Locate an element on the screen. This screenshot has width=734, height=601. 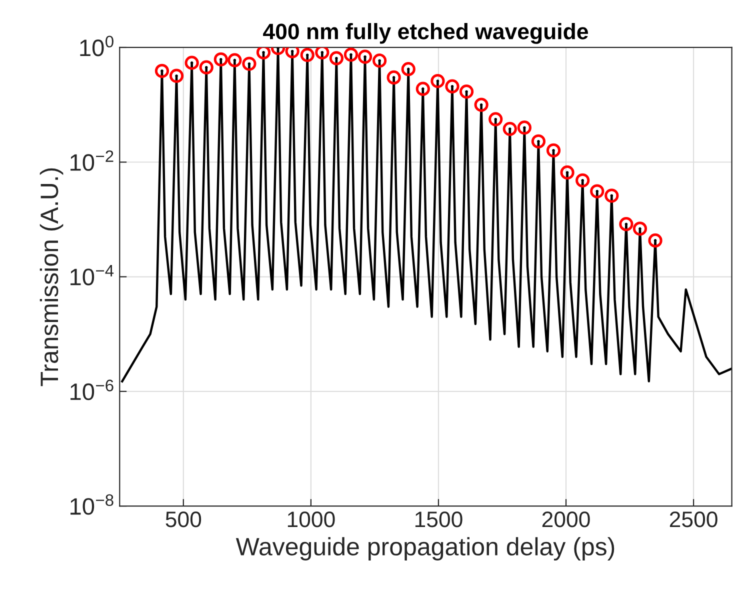
y-axis-title: Transmission (A.U.) is located at coordinates (52, 277).